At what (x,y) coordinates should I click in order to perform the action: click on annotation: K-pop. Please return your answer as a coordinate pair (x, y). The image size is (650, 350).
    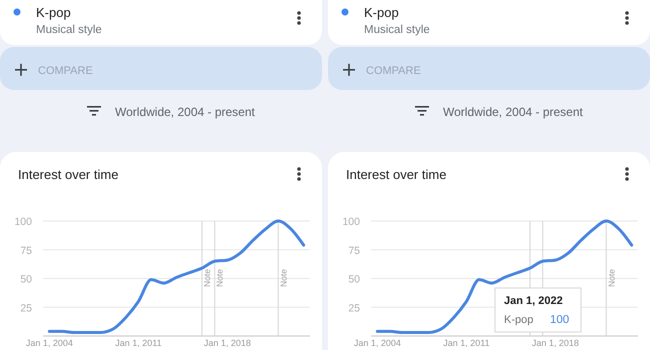
    Looking at the image, I should click on (519, 320).